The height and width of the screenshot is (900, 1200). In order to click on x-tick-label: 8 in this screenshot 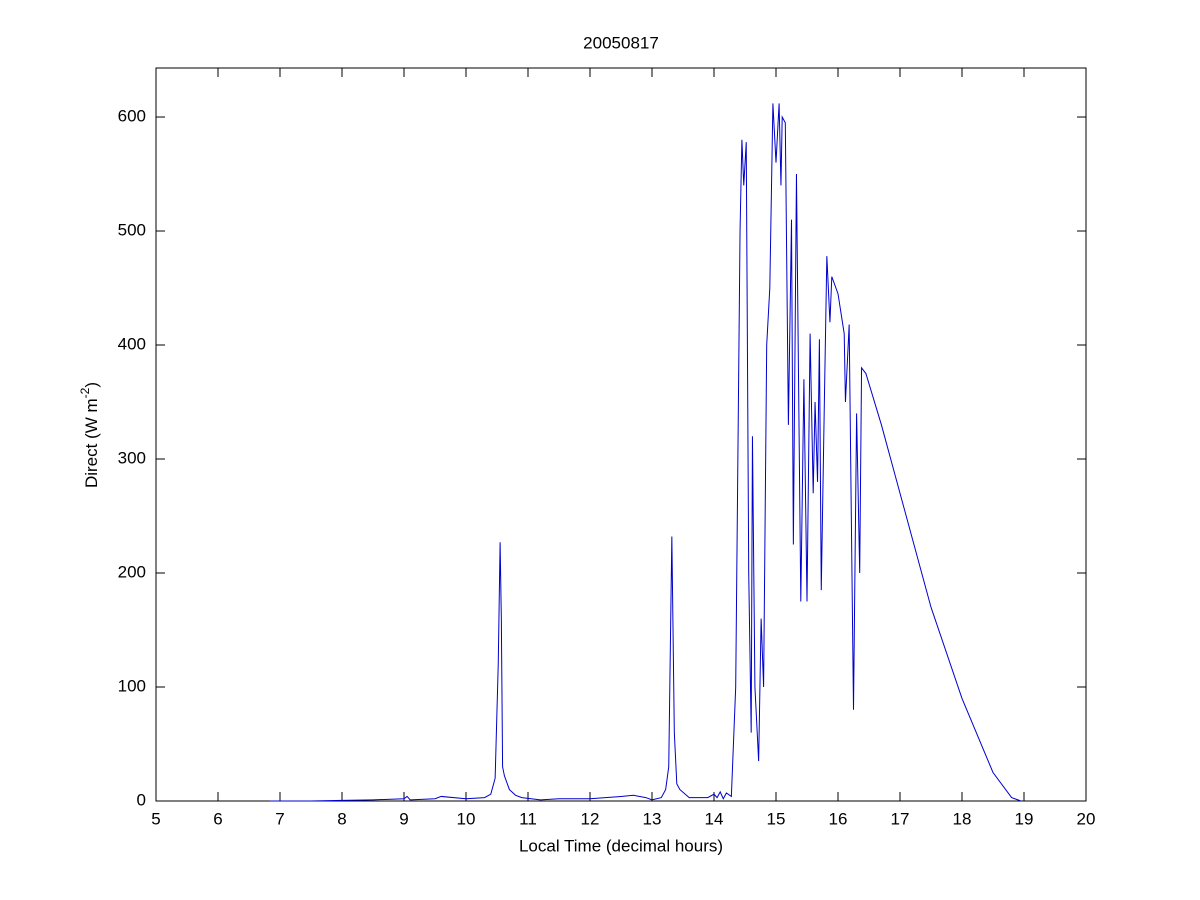, I will do `click(341, 818)`.